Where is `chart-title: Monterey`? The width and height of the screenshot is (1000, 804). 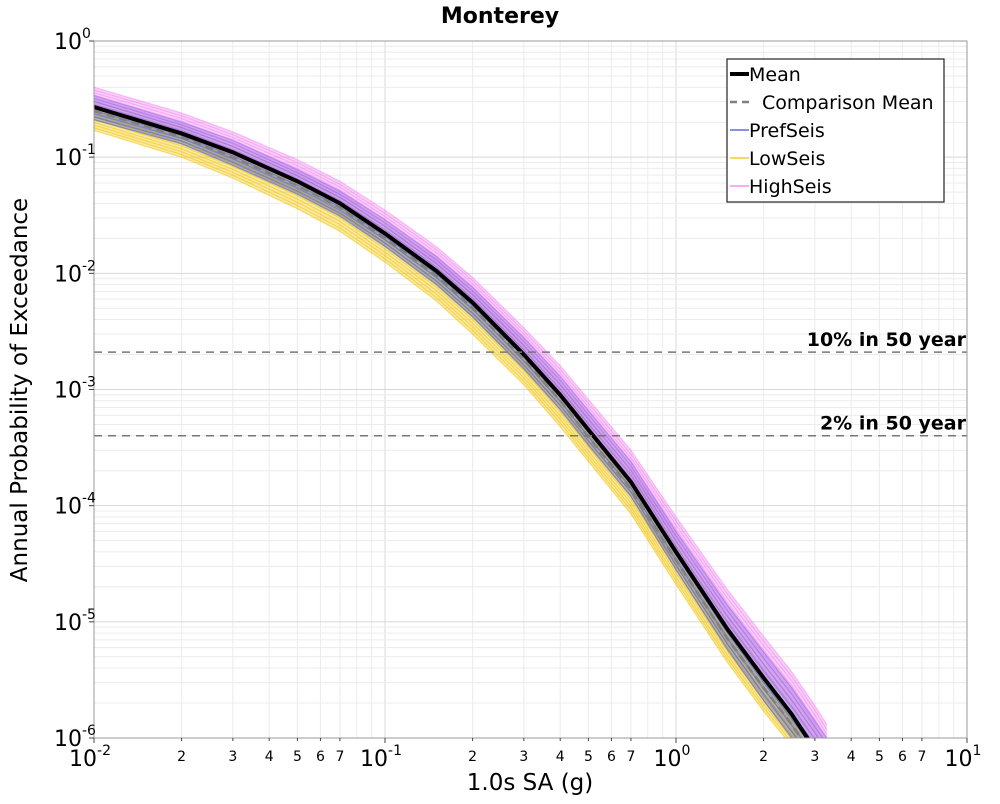
chart-title: Monterey is located at coordinates (500, 16).